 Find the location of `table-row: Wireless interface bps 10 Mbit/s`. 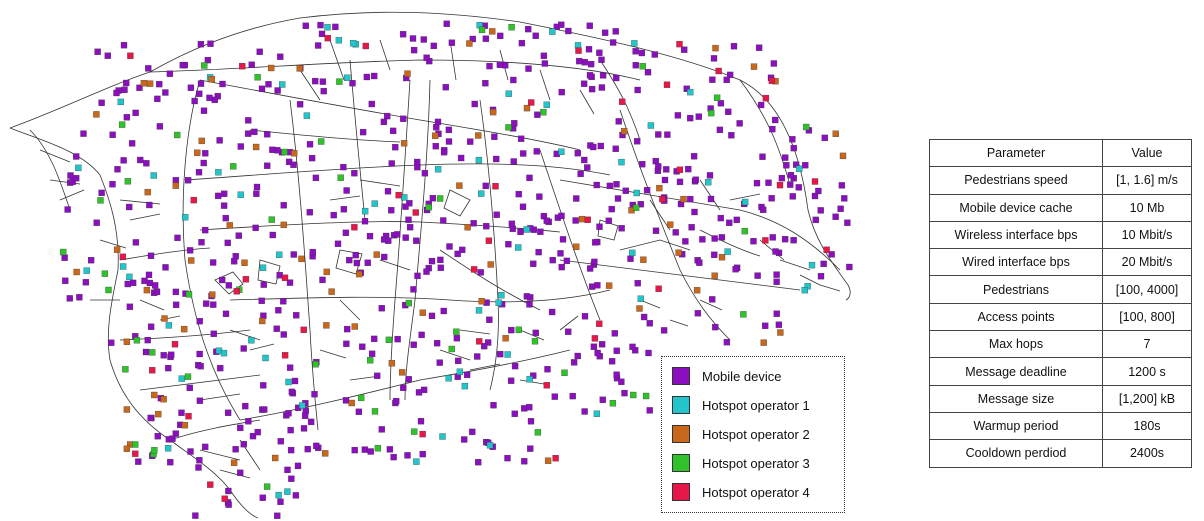

table-row: Wireless interface bps 10 Mbit/s is located at coordinates (1060, 235).